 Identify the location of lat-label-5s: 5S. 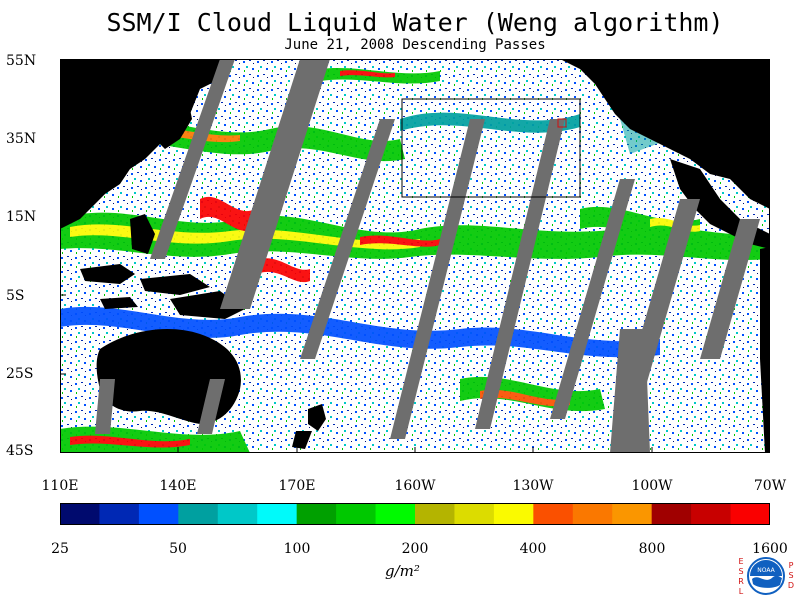
(15, 296).